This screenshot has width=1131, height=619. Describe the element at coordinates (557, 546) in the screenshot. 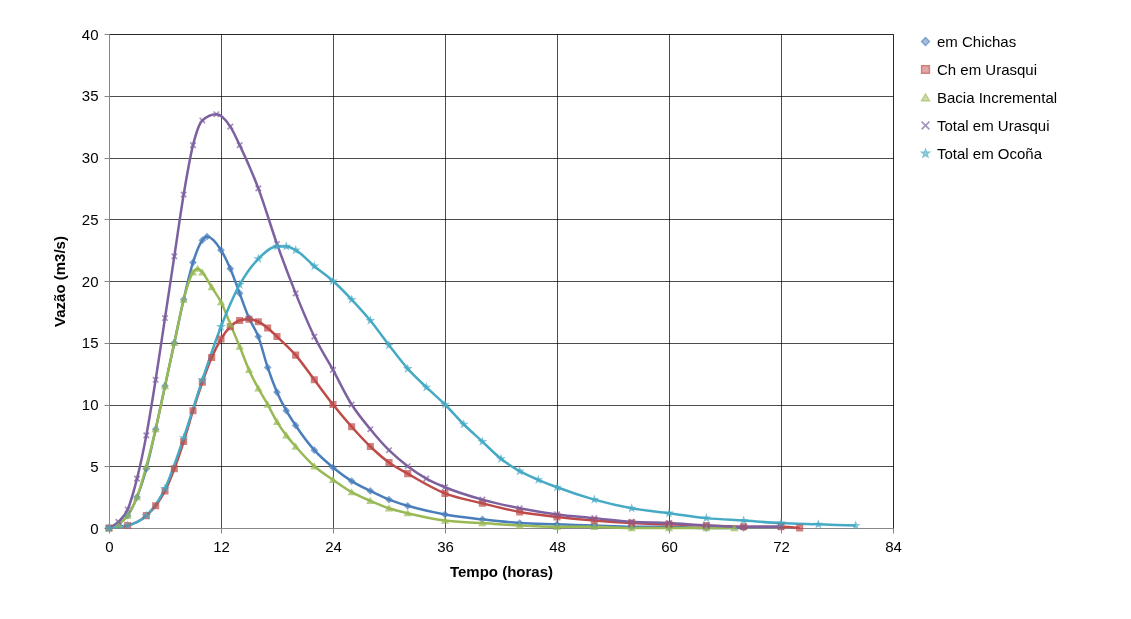

I see `x-tick-label: 48` at that location.